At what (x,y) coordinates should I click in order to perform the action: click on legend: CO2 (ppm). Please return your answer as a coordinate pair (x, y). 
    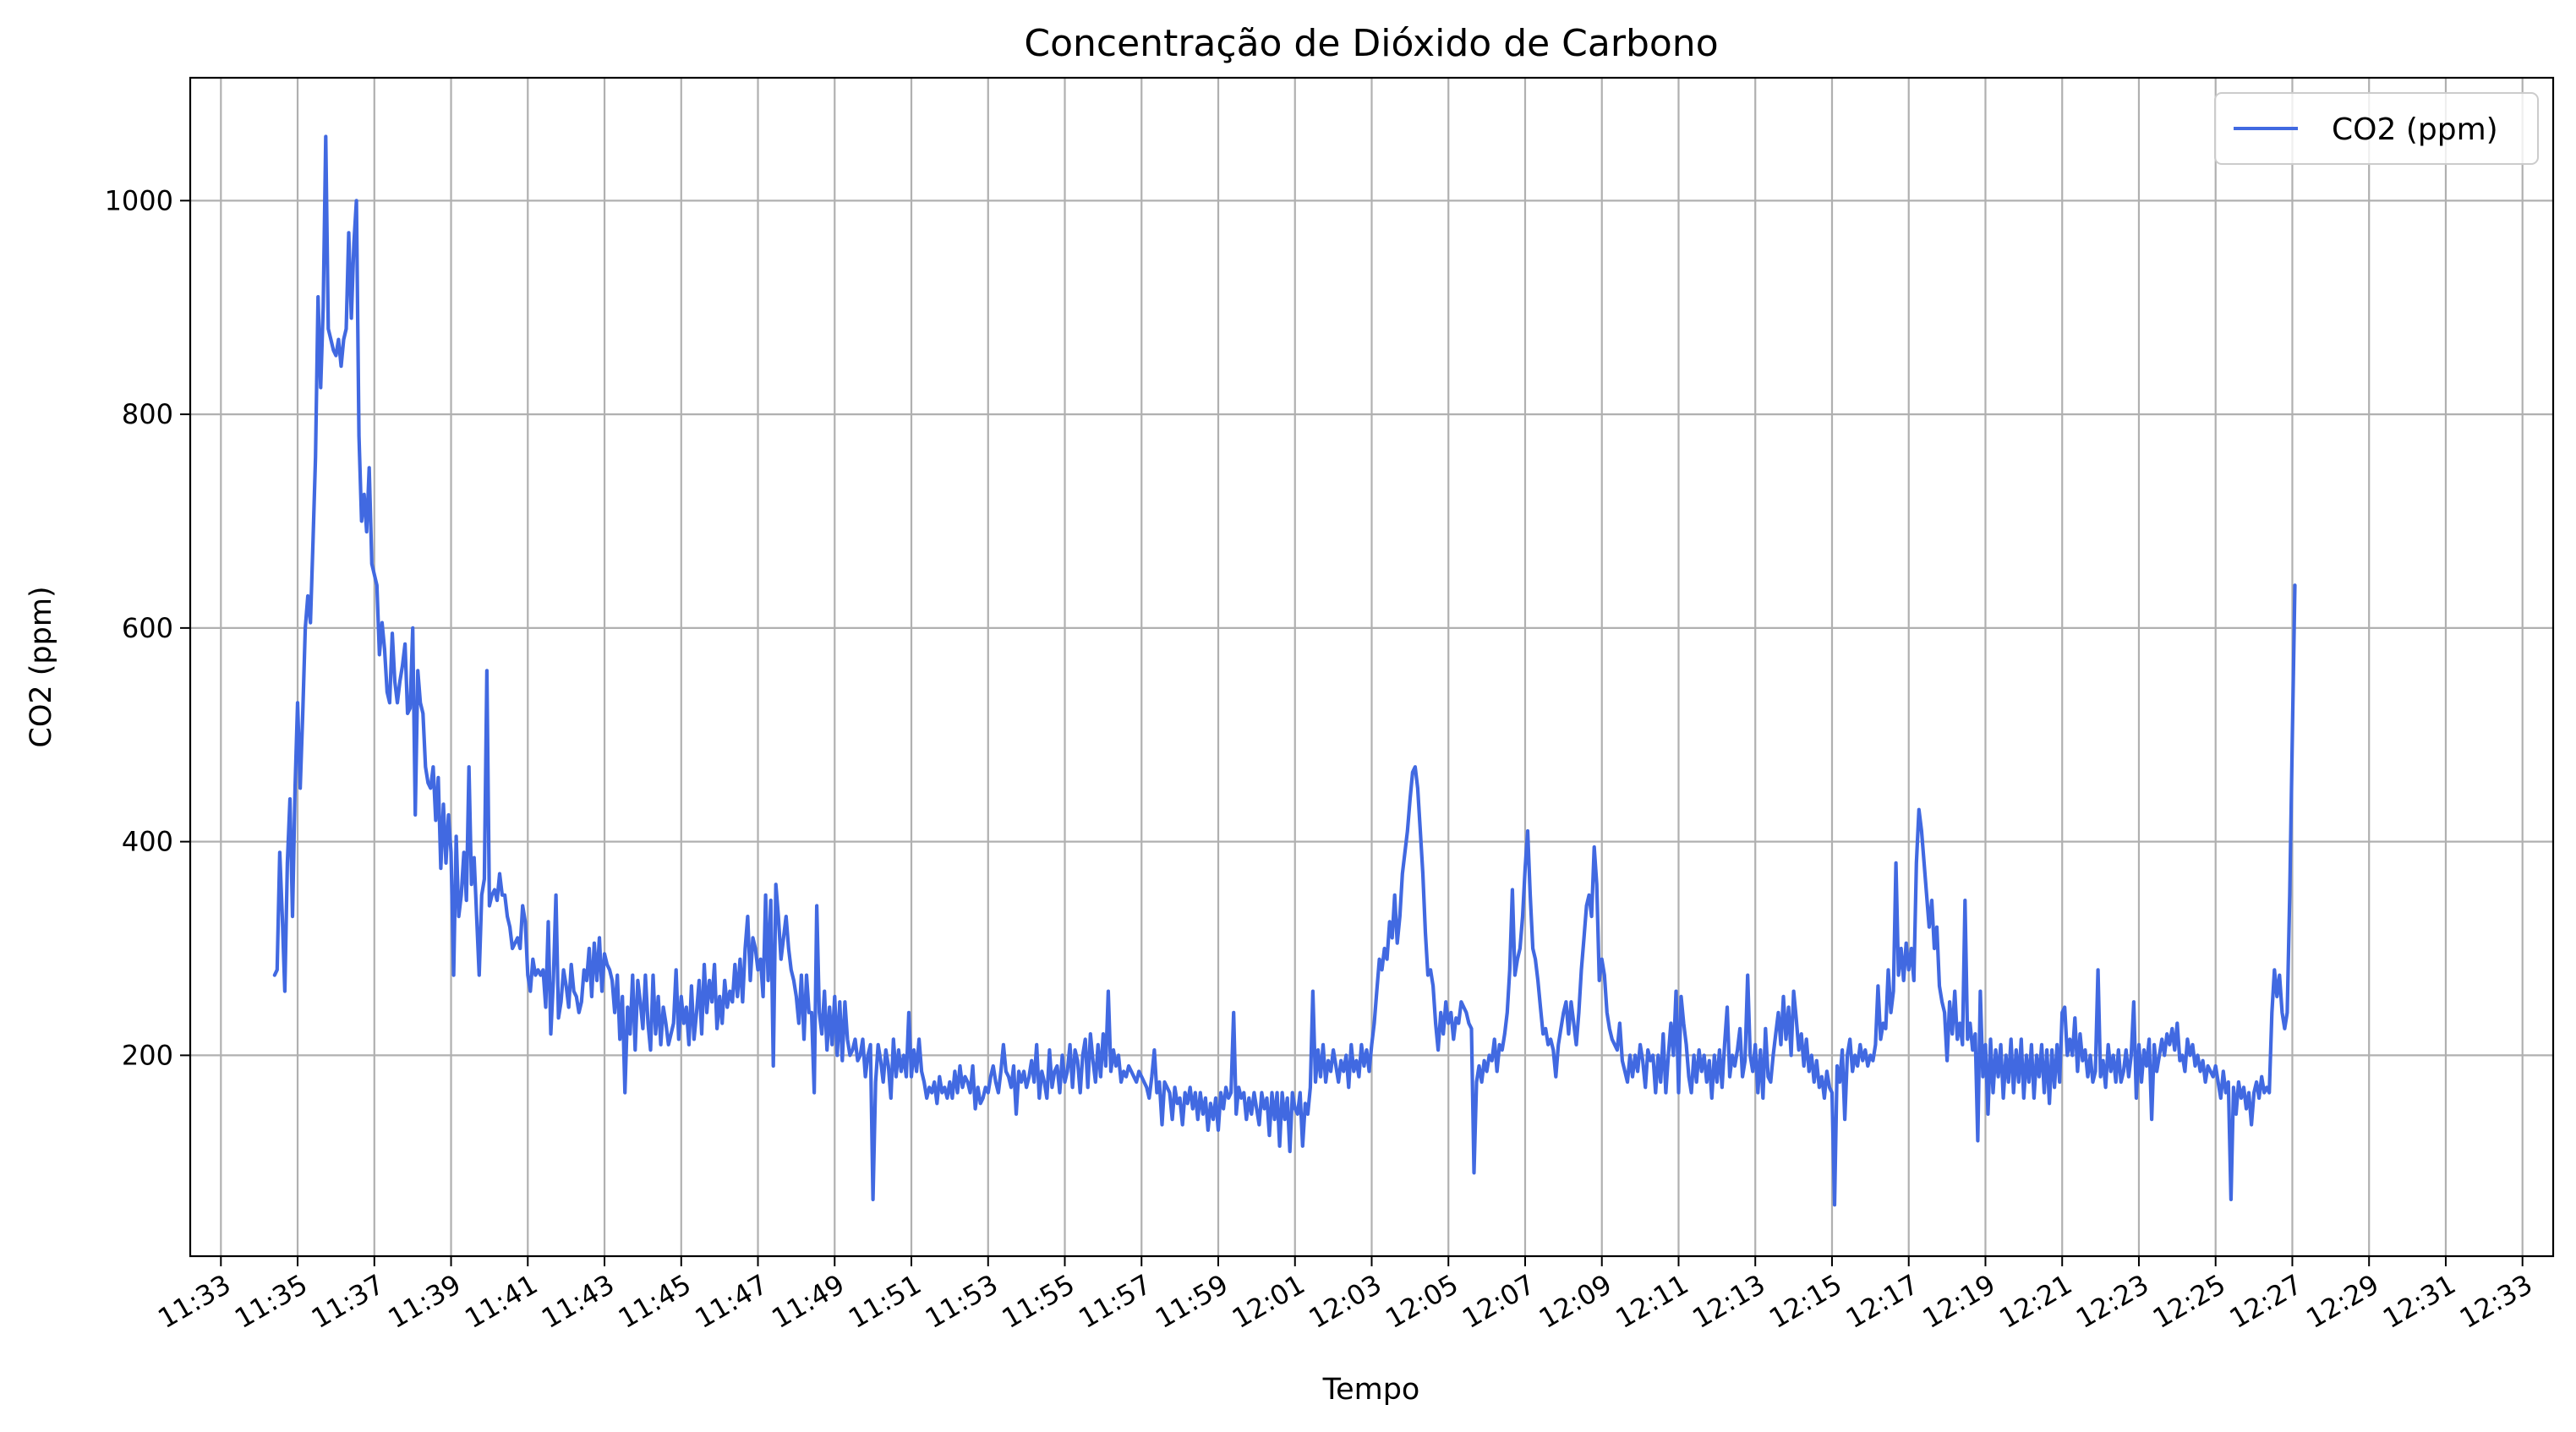
    Looking at the image, I should click on (2376, 128).